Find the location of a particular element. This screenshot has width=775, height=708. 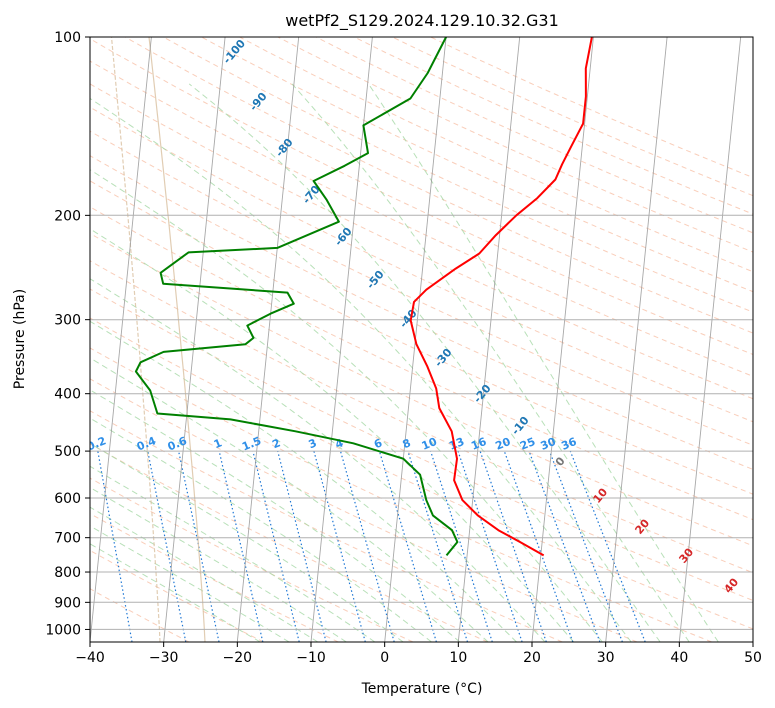

mixing-ratio-label: 13 is located at coordinates (456, 444).